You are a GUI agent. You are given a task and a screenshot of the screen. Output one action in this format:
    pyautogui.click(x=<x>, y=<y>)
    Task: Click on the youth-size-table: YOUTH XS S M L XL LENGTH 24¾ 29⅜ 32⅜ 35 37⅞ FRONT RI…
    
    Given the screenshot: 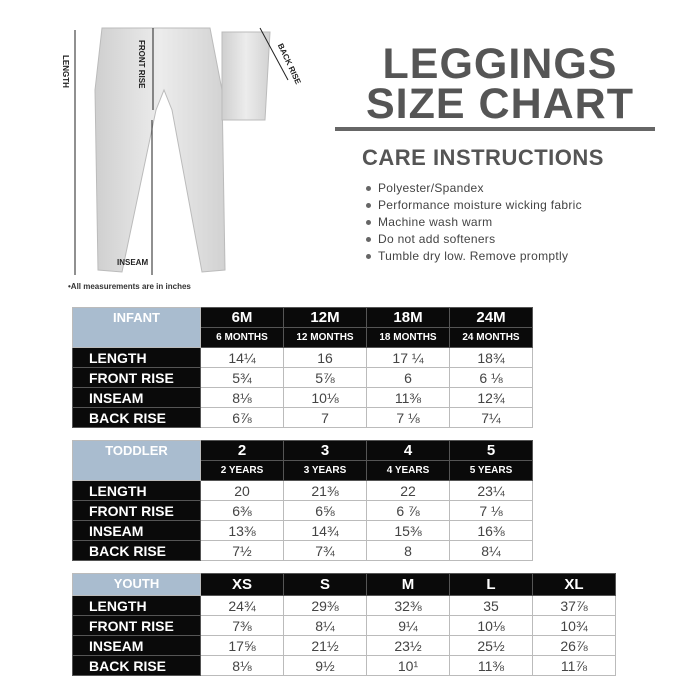 What is the action you would take?
    pyautogui.click(x=344, y=624)
    